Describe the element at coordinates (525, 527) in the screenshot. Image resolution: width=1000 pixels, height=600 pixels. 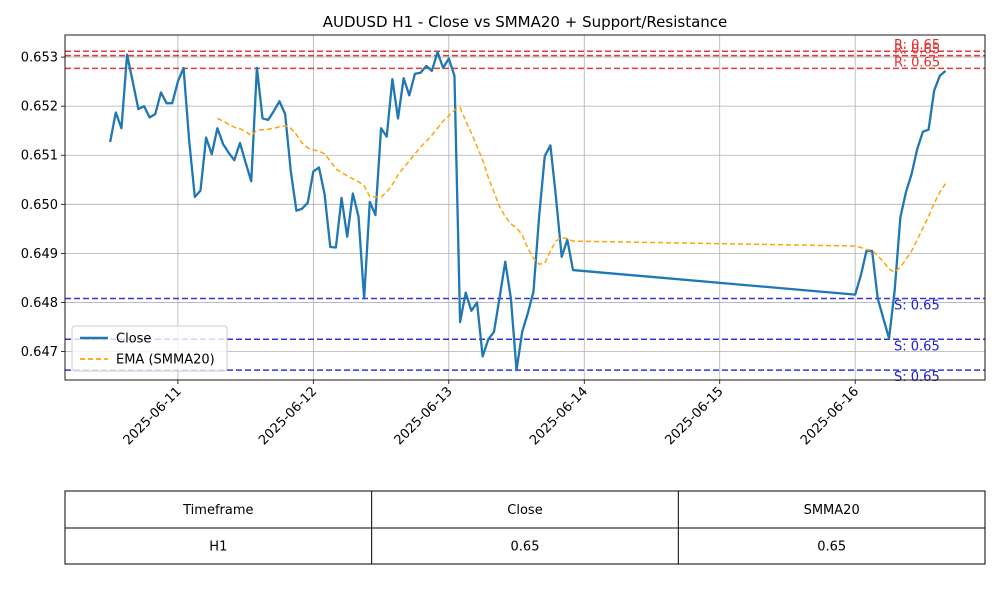
I see `summary-table: Timeframe Close SMMA20 H1 0.65 0.65` at that location.